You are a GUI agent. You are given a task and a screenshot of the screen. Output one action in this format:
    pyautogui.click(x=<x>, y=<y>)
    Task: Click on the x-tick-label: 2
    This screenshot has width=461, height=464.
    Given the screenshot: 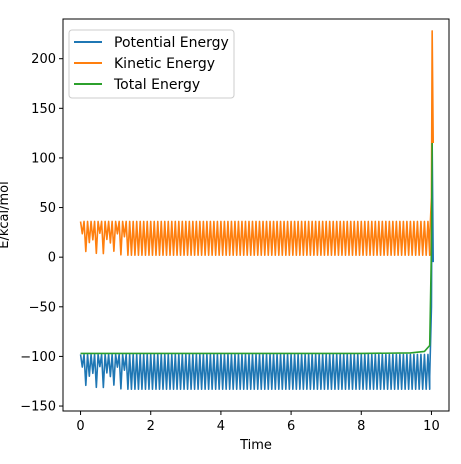 What is the action you would take?
    pyautogui.click(x=151, y=426)
    